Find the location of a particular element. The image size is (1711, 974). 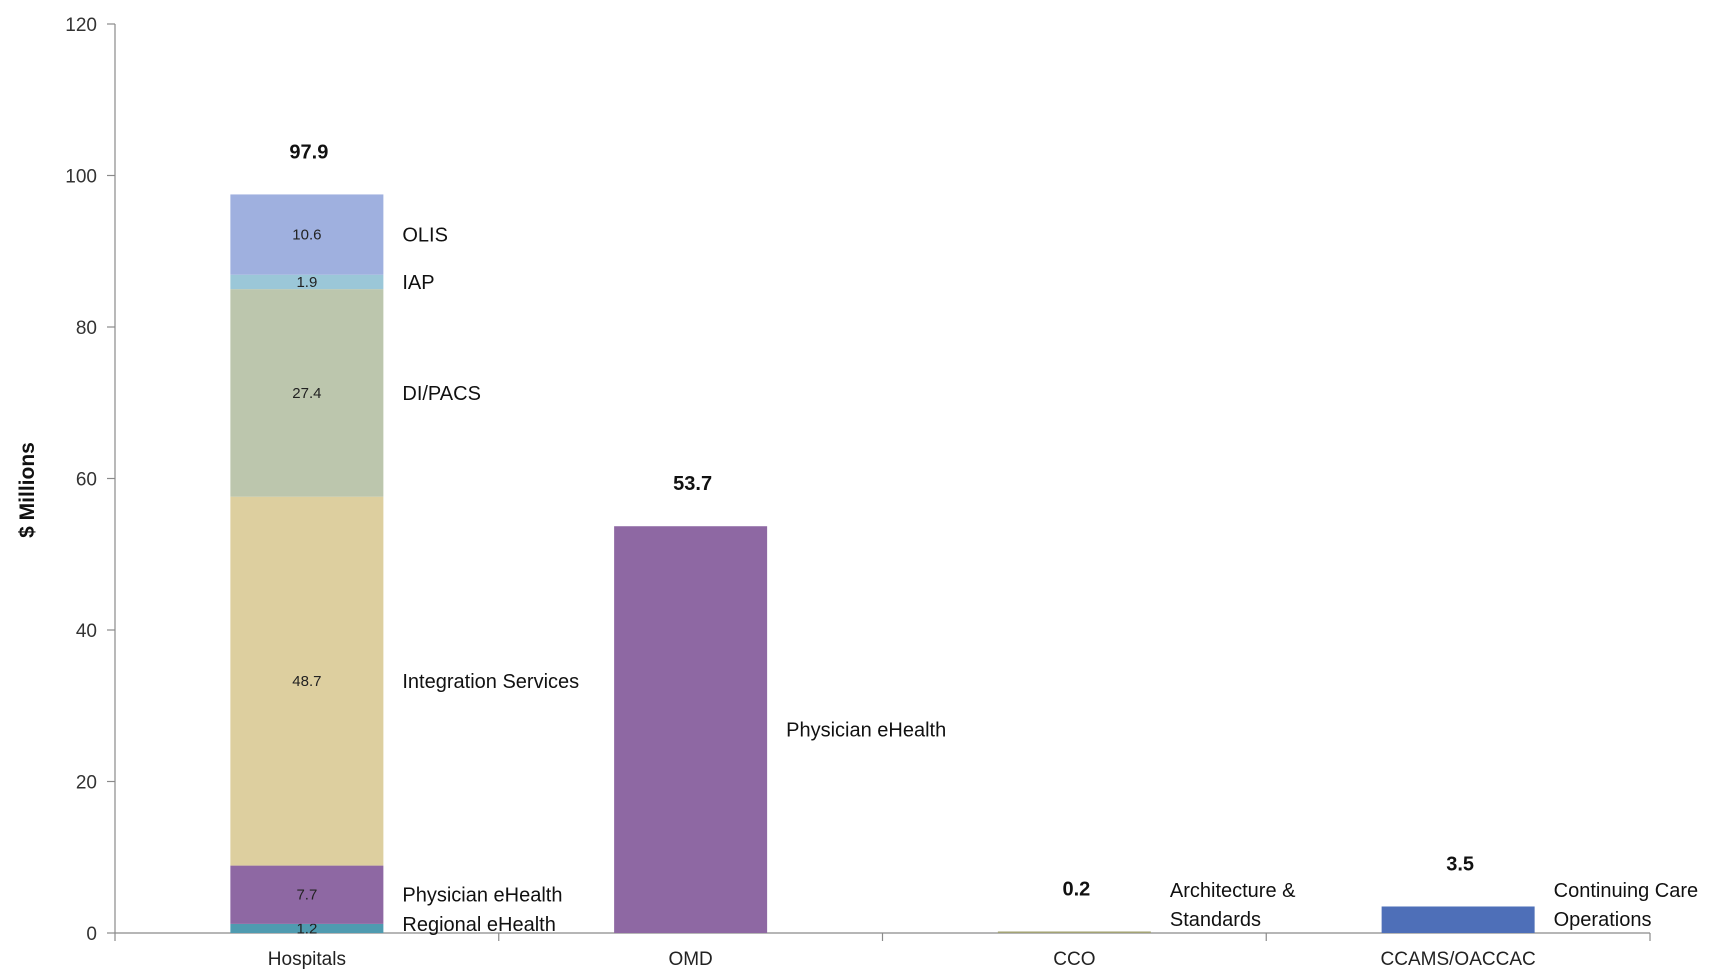

segment-annotation: Operations is located at coordinates (1603, 920).